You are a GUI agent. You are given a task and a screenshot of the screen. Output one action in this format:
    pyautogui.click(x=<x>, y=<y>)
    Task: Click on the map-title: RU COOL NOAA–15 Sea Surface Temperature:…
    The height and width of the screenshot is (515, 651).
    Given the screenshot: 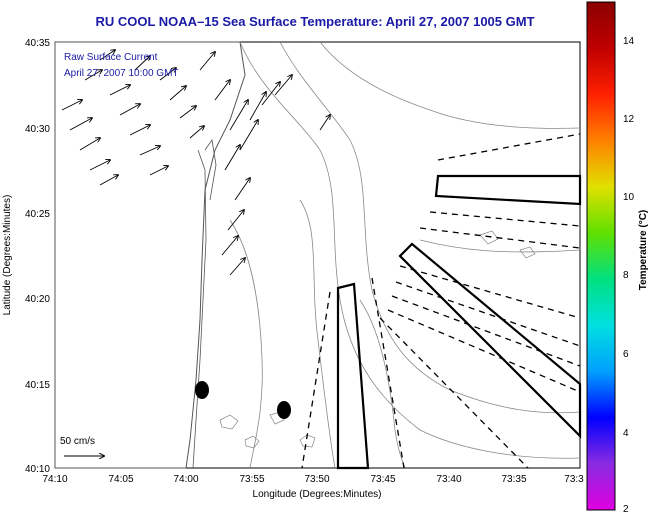 What is the action you would take?
    pyautogui.click(x=315, y=21)
    